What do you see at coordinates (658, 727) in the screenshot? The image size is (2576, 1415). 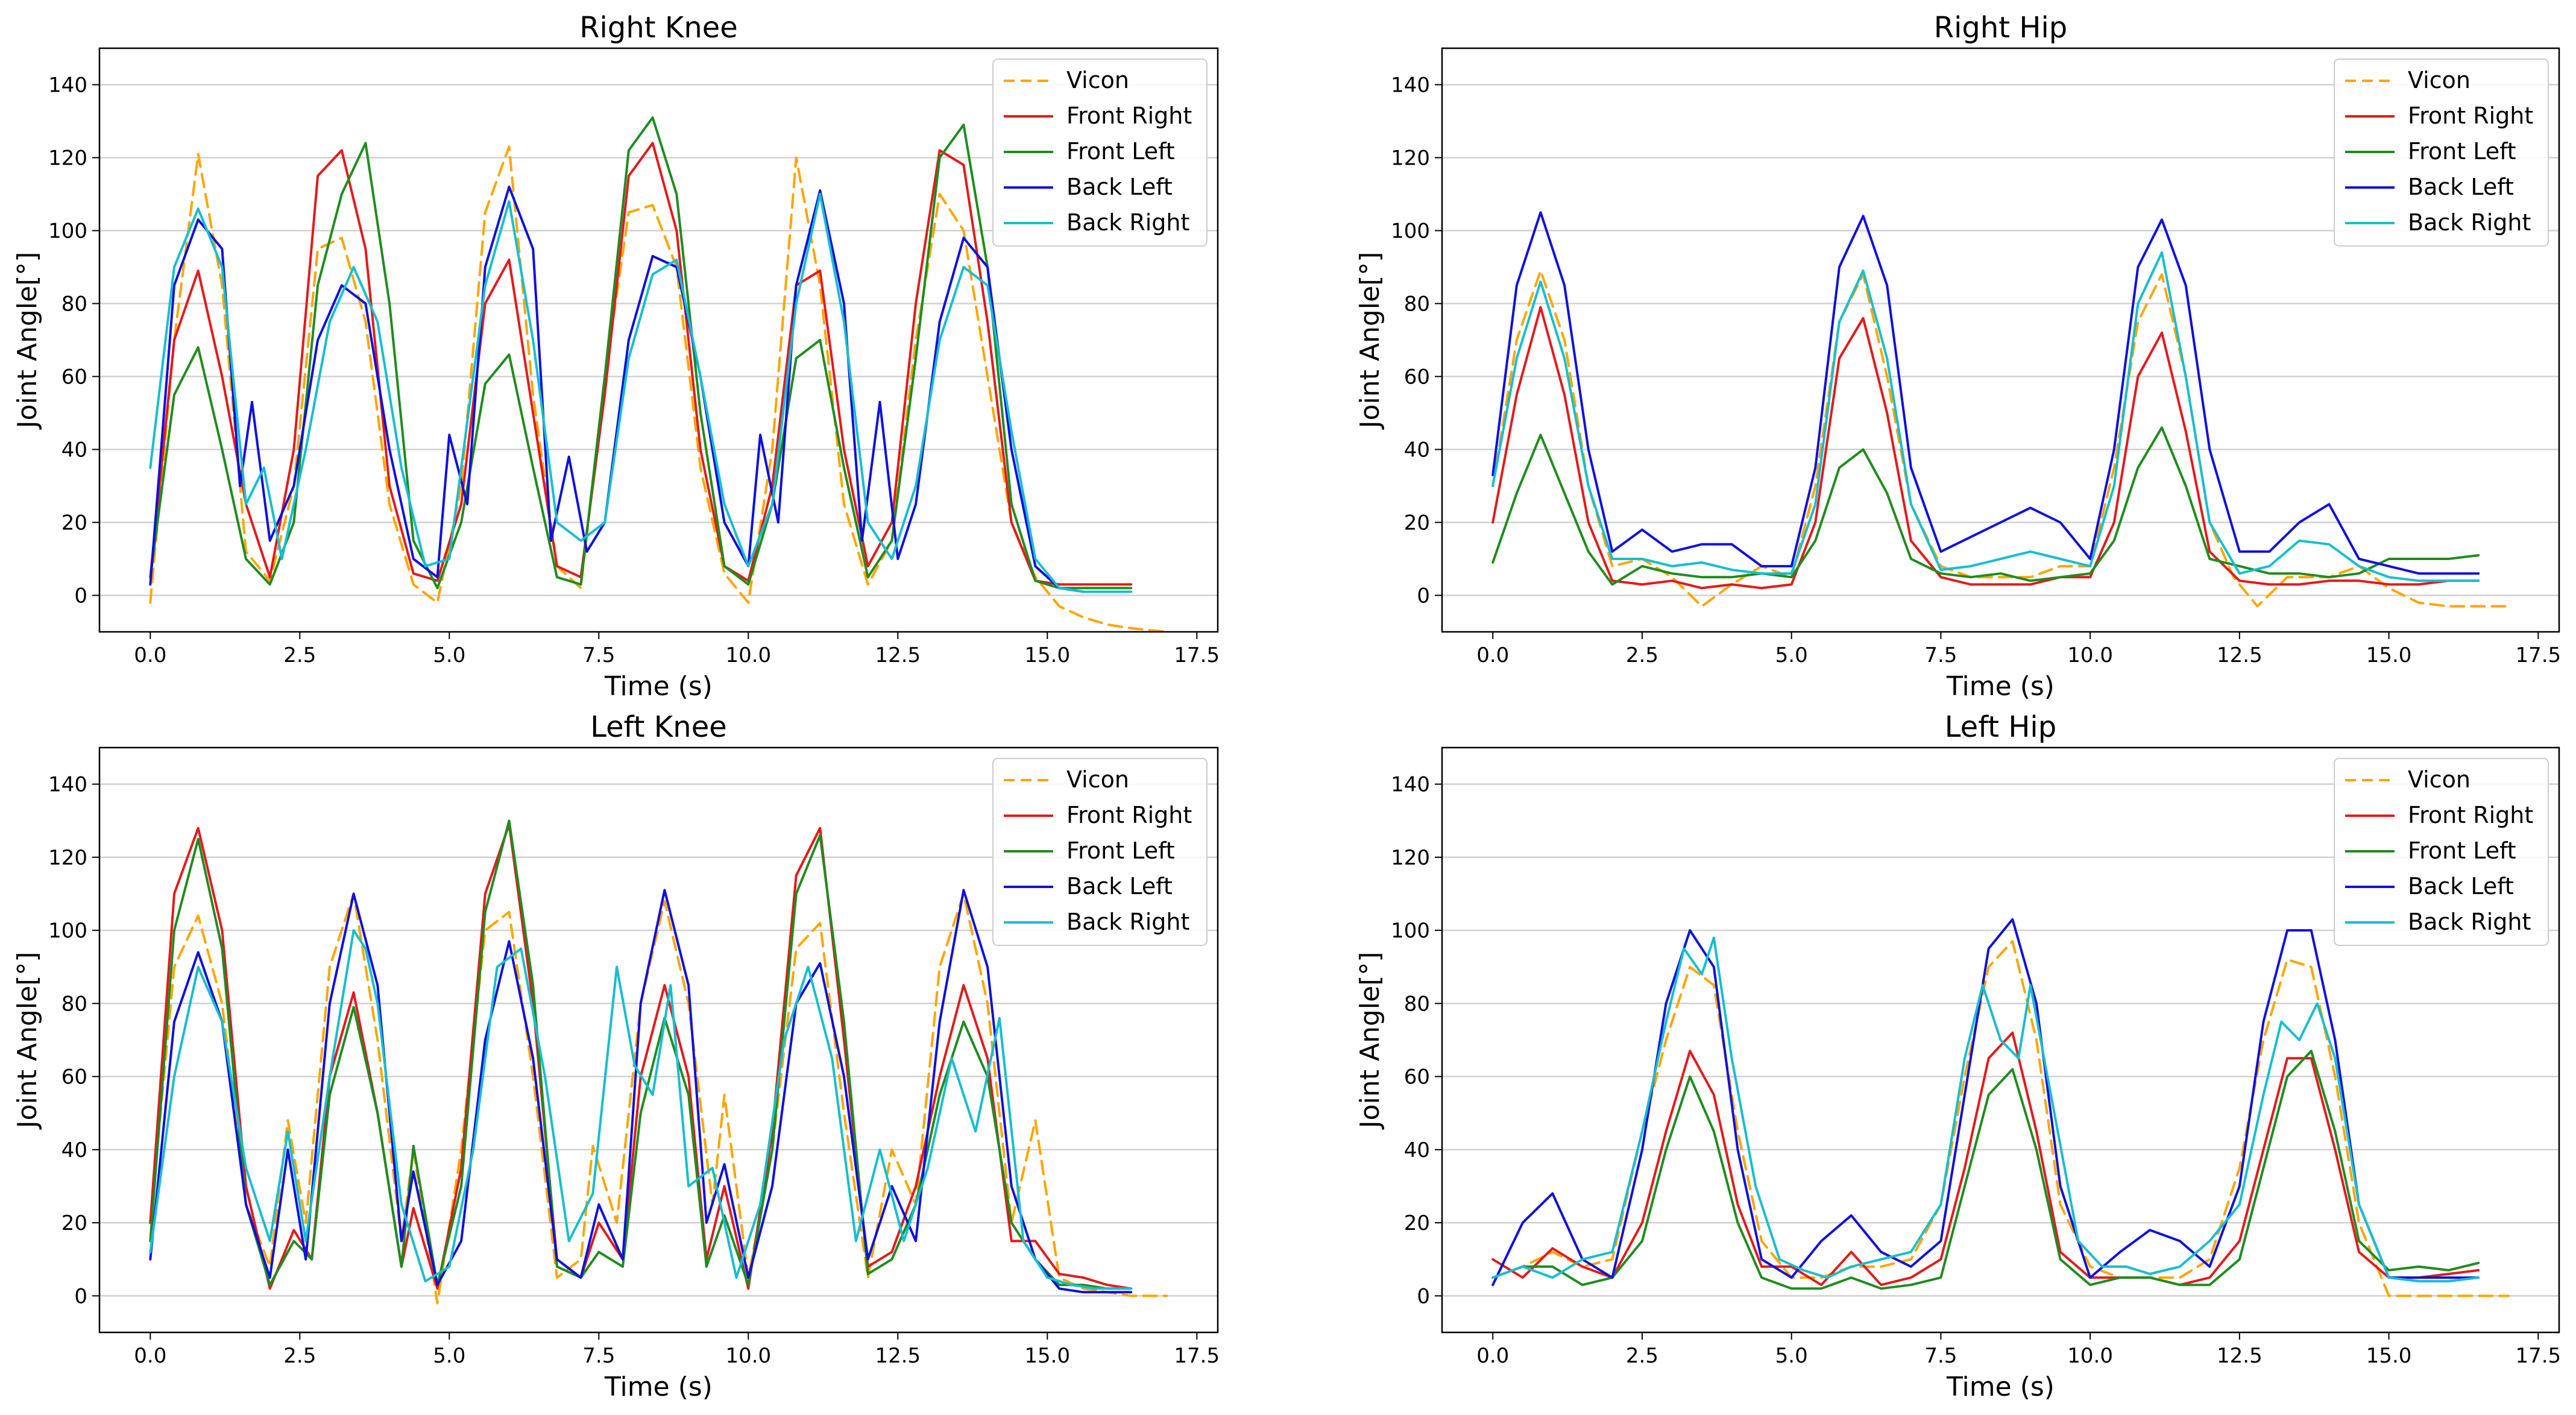 I see `chart-title: Left Knee` at bounding box center [658, 727].